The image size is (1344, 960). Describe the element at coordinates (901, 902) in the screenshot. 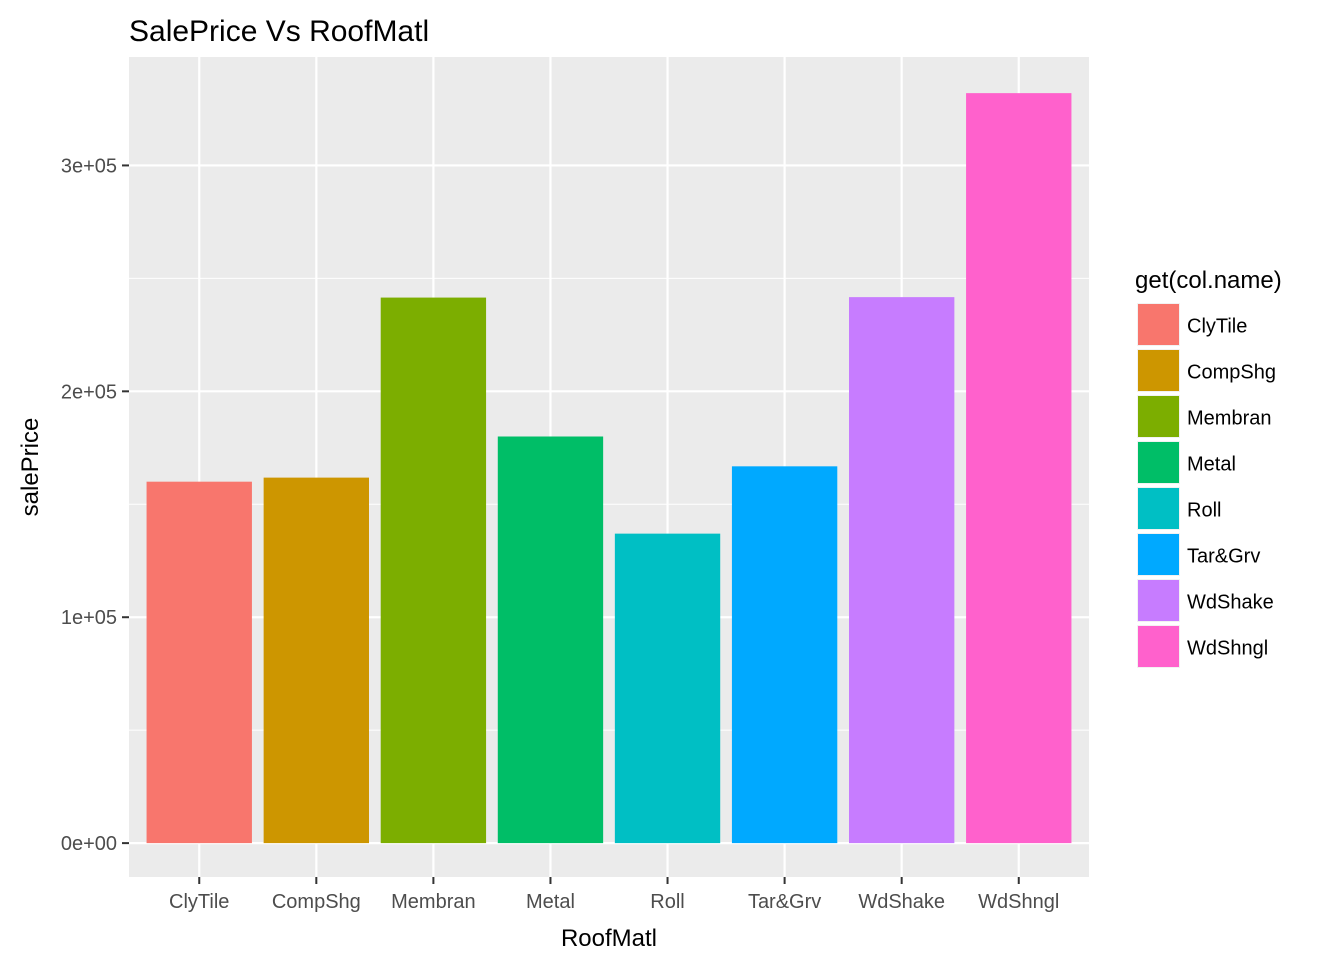

I see `x-tick-label-6: WdShake` at that location.